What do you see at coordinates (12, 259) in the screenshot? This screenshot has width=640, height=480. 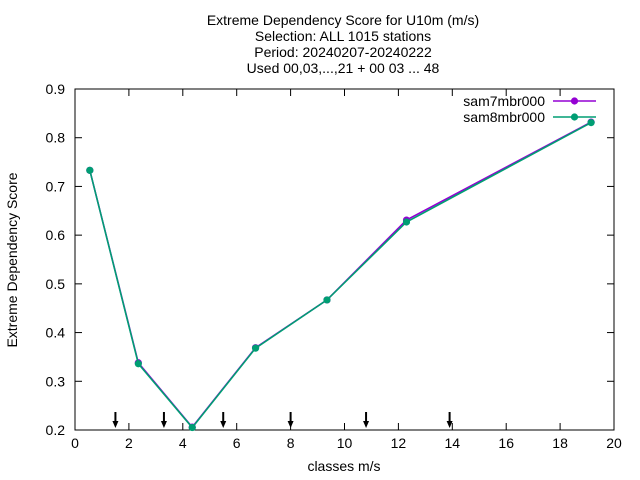 I see `y-axis-label: Extreme Dependency Score` at bounding box center [12, 259].